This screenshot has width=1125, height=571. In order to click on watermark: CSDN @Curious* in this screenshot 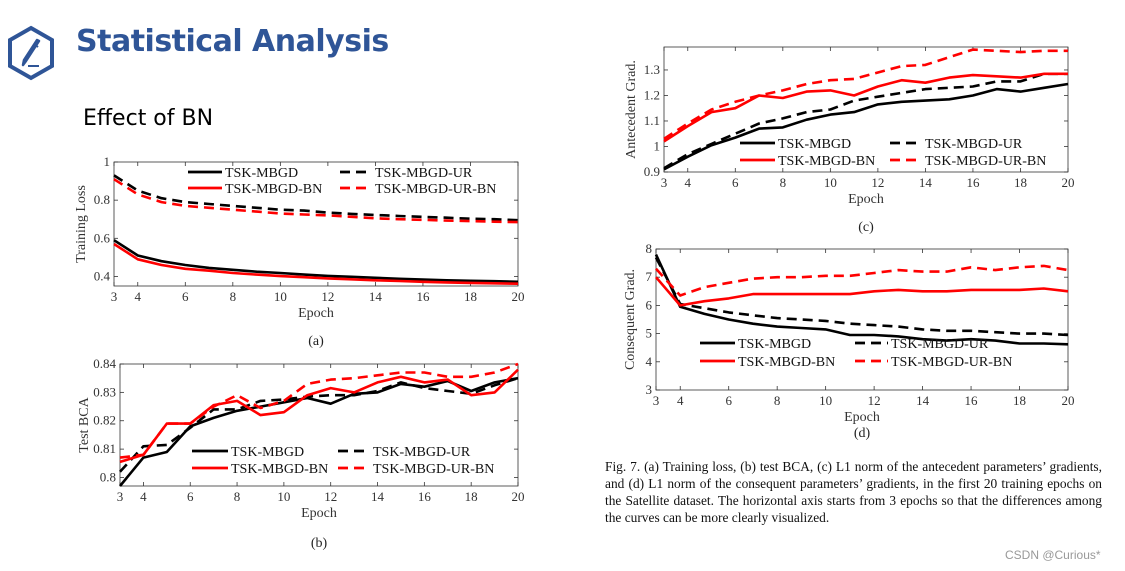, I will do `click(1053, 555)`.